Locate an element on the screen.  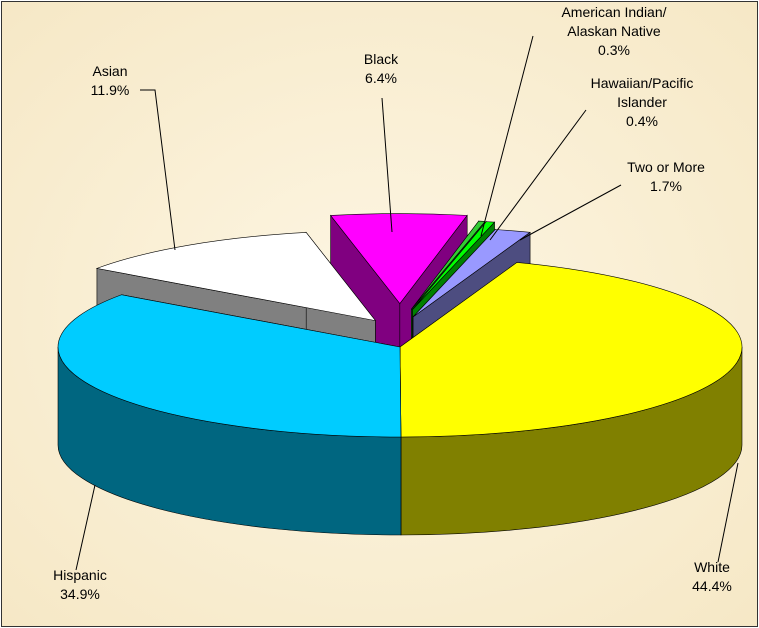
category-label: Asian is located at coordinates (109, 71).